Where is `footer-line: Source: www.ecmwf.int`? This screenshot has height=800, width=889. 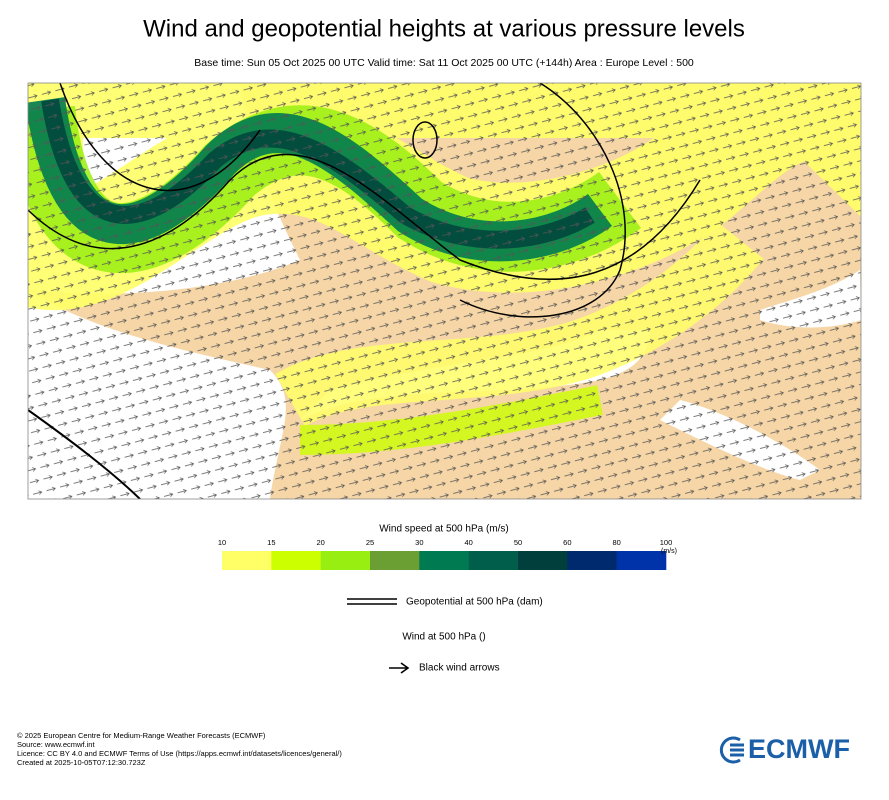 footer-line: Source: www.ecmwf.int is located at coordinates (56, 744).